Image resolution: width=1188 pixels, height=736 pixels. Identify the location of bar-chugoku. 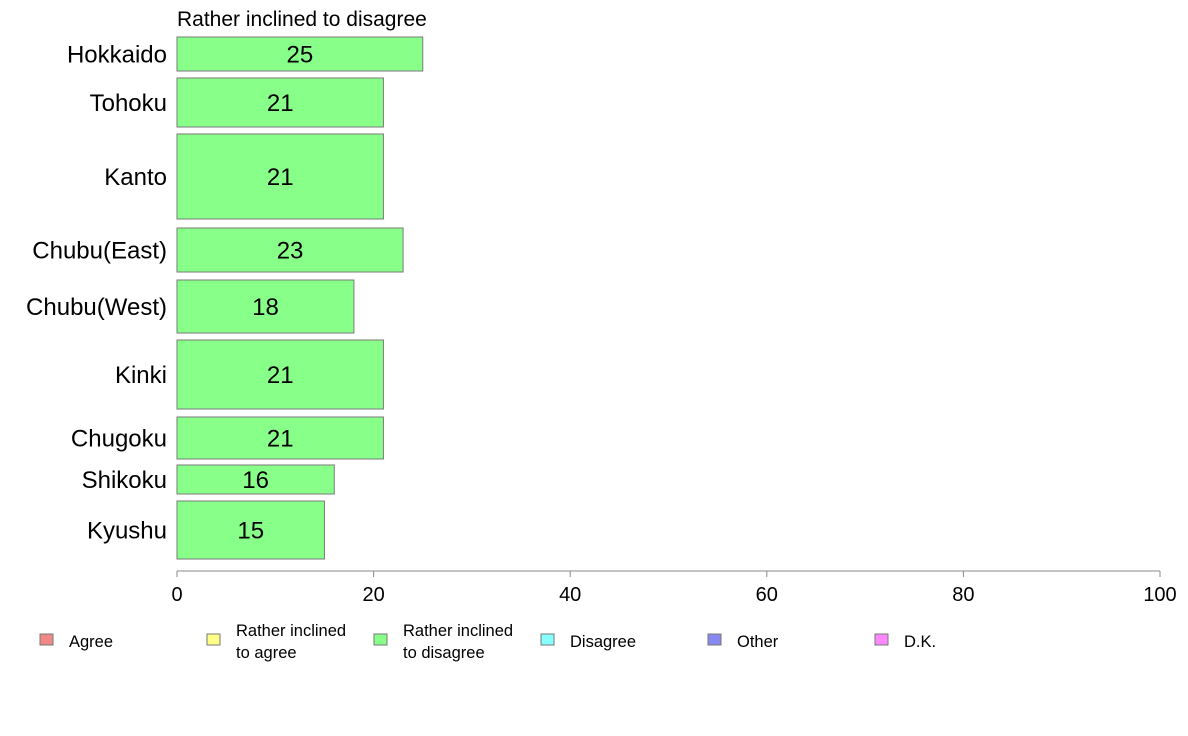
(280, 438).